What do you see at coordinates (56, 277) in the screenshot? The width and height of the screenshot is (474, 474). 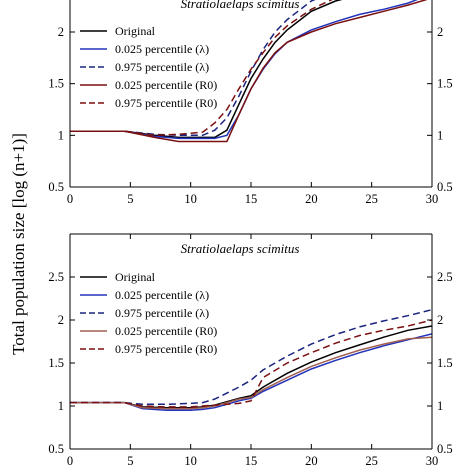 I see `y-tick-label-left: 2.5` at bounding box center [56, 277].